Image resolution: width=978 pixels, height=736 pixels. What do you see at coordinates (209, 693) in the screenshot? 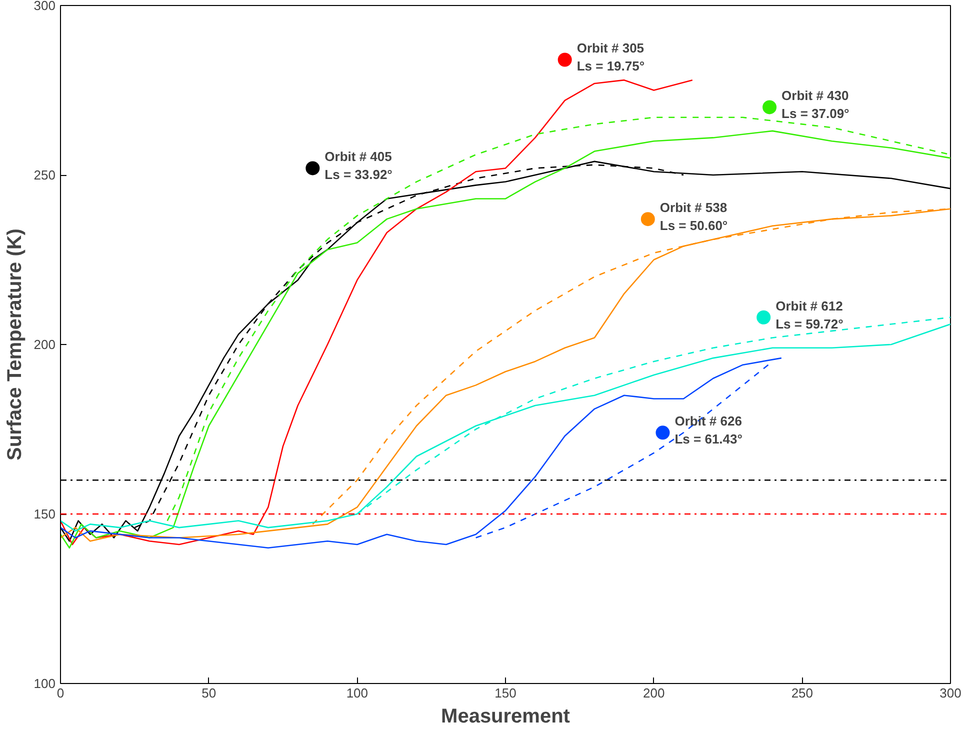
I see `x-tick-label: 50` at bounding box center [209, 693].